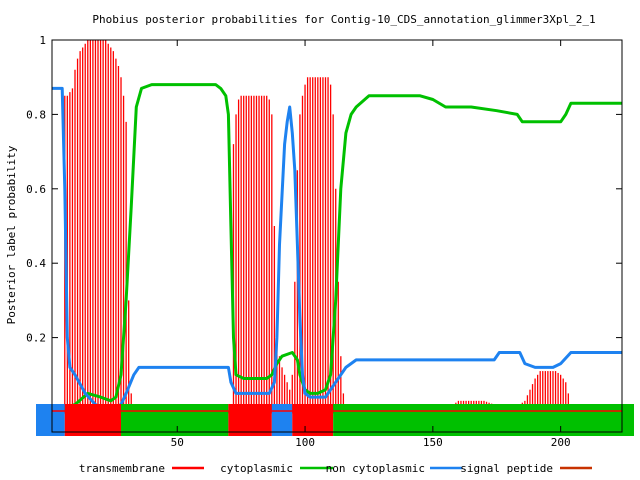 The image size is (640, 480). What do you see at coordinates (36, 114) in the screenshot?
I see `y-tick-label: 0.8` at bounding box center [36, 114].